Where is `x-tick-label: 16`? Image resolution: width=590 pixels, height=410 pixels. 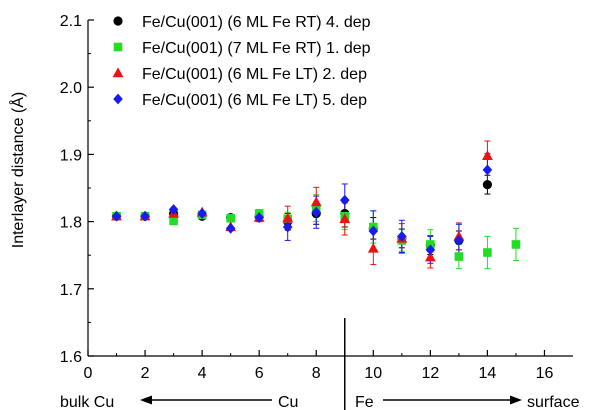 x-tick-label: 16 is located at coordinates (545, 373).